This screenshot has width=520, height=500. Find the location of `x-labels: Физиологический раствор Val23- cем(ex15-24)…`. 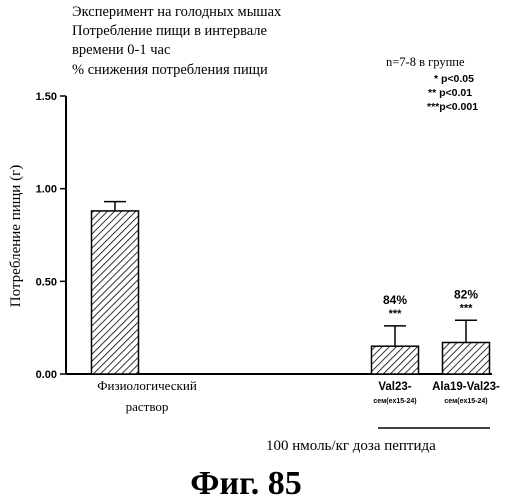

x-labels: Физиологический раствор Val23- cем(ex15-24)… is located at coordinates (298, 396).